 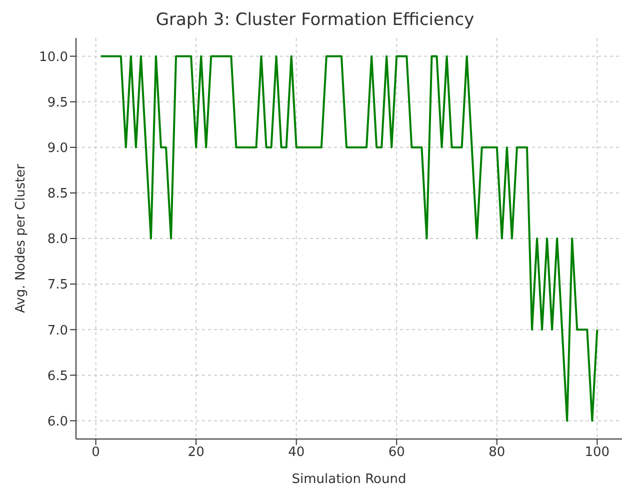 What do you see at coordinates (57, 285) in the screenshot?
I see `y-tick-label: 7.5` at bounding box center [57, 285].